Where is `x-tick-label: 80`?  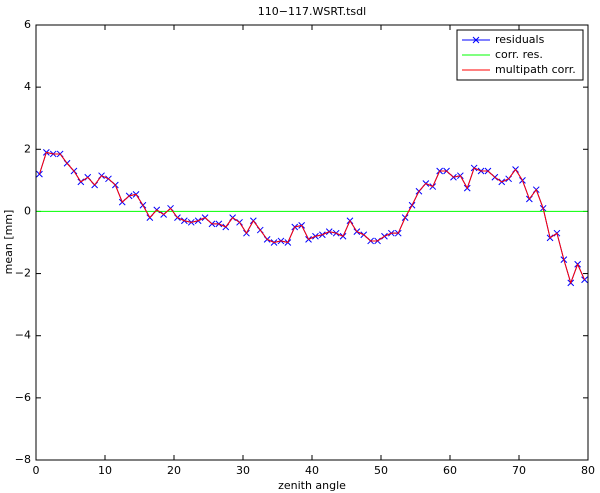 x-tick-label: 80 is located at coordinates (588, 470).